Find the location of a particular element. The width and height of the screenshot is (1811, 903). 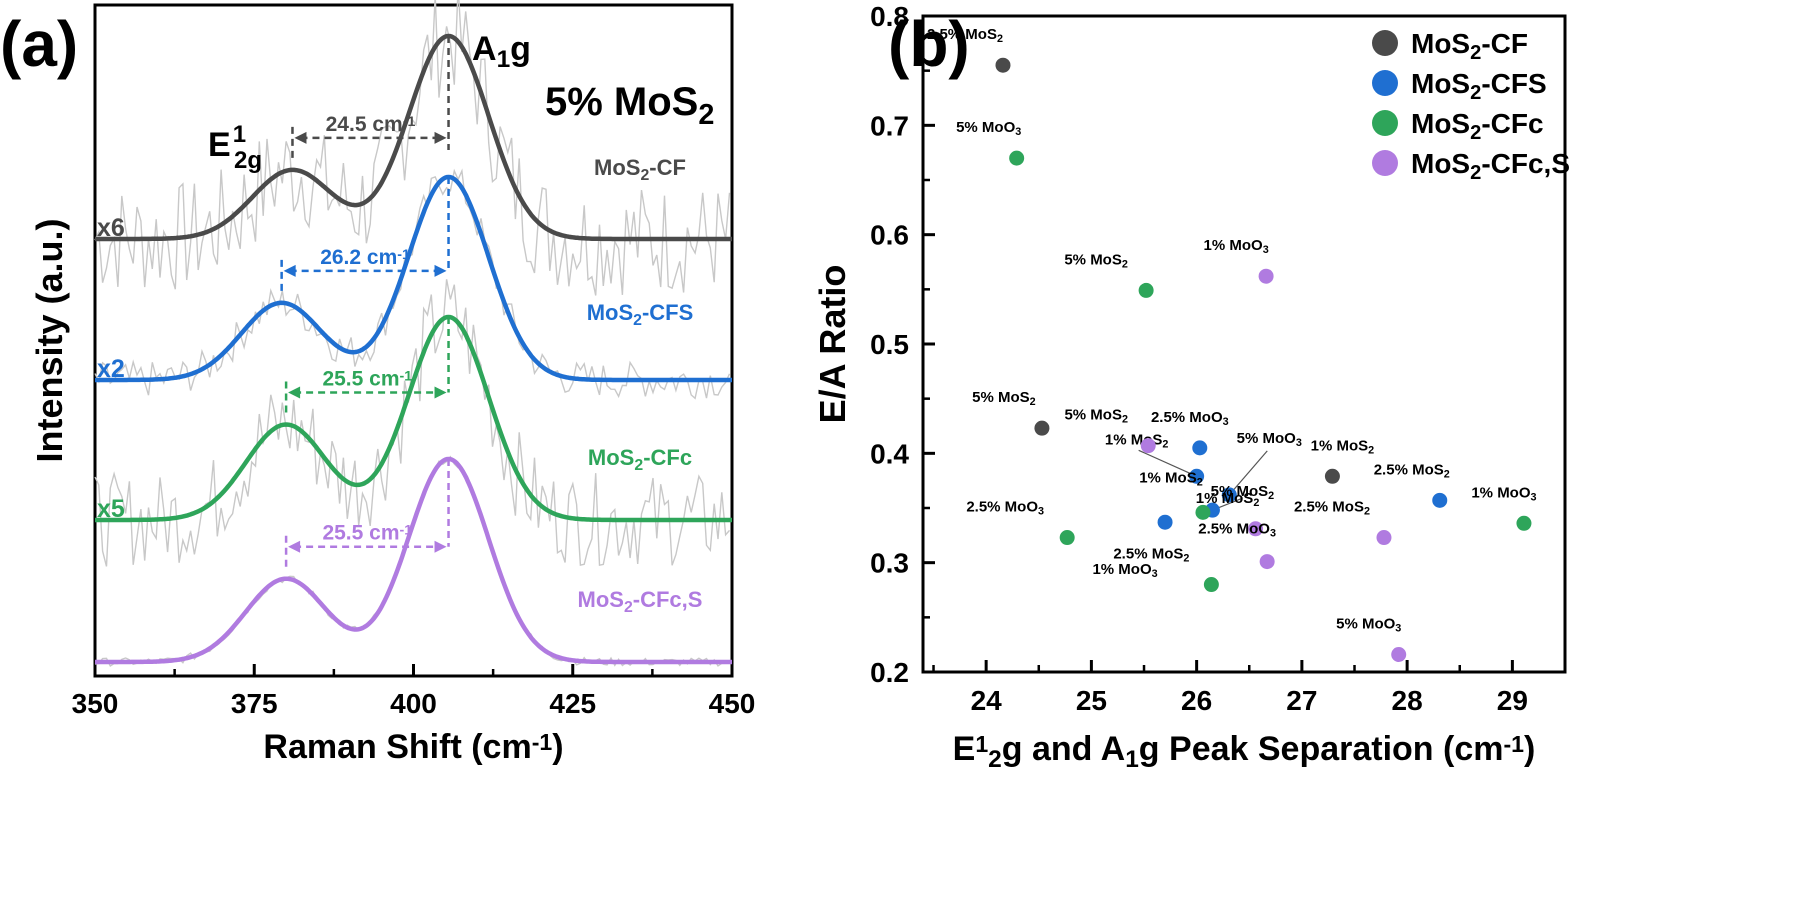

legend-label: MoS2-CFS is located at coordinates (1479, 86).